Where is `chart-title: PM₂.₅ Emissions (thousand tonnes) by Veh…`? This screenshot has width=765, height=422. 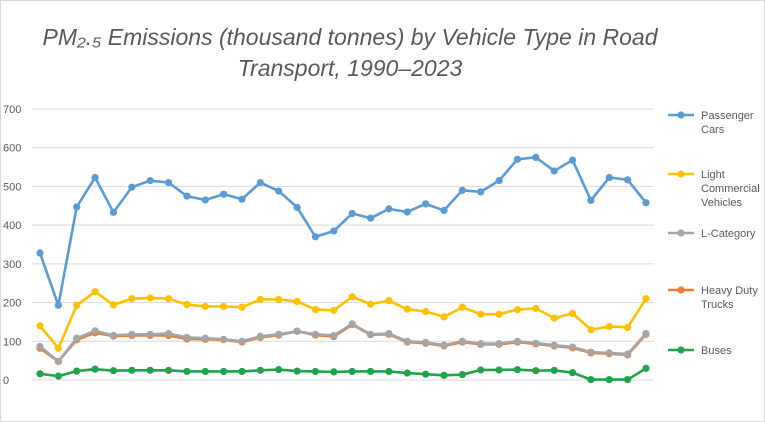
chart-title: PM₂.₅ Emissions (thousand tonnes) by Veh… is located at coordinates (350, 52).